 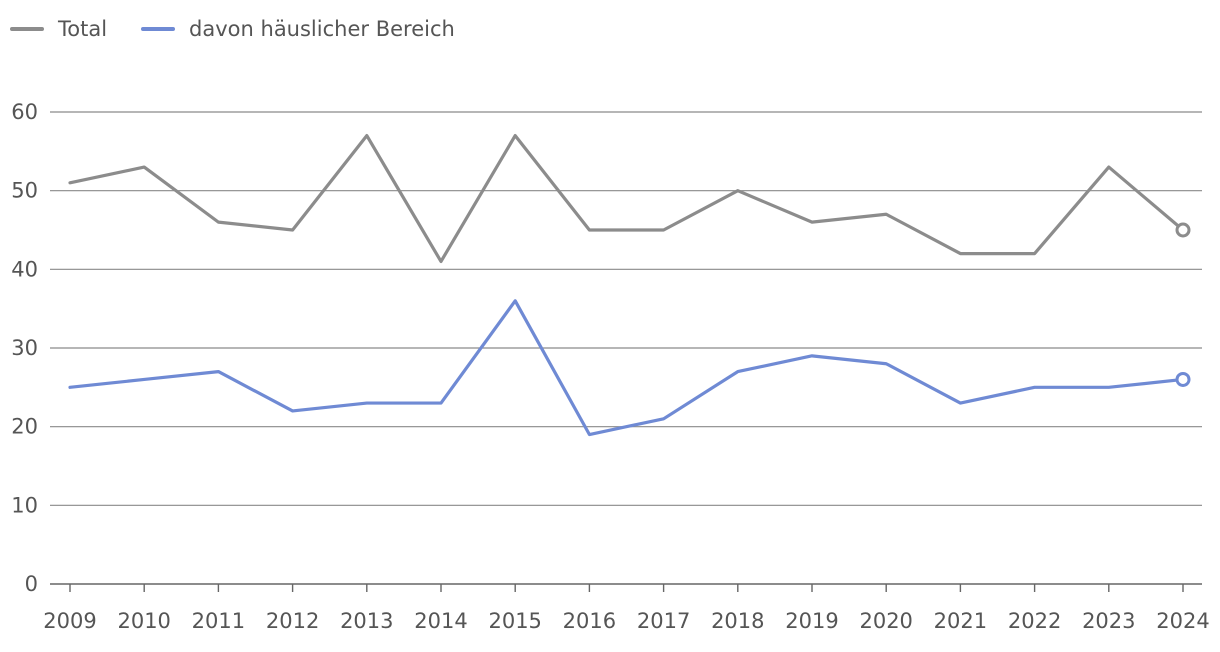 I want to click on y-tick-label-30: 30, so click(x=24, y=348).